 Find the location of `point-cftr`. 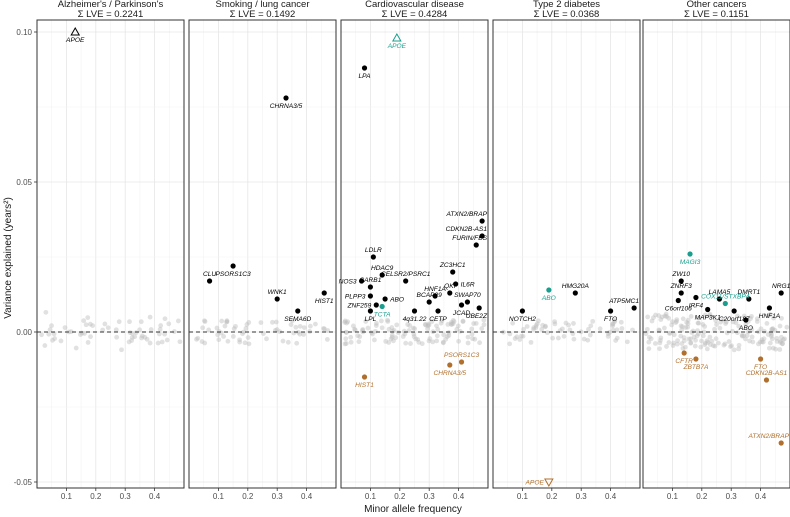

point-cftr is located at coordinates (684, 353).